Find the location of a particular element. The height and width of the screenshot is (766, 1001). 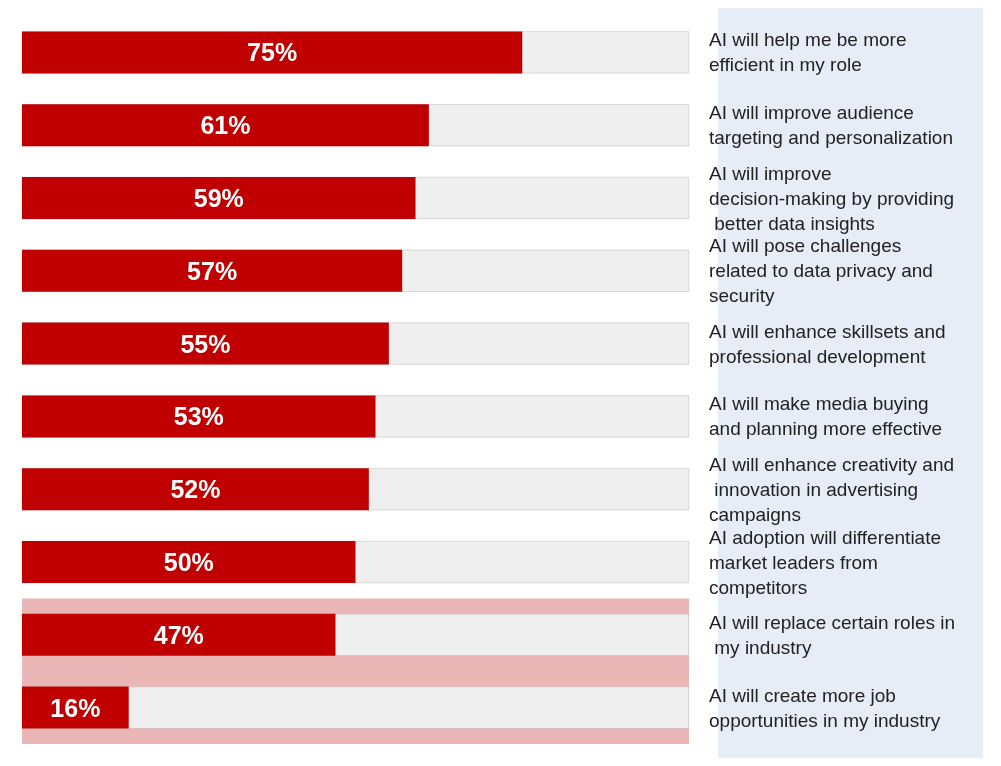

data-label: 47% is located at coordinates (178, 634).